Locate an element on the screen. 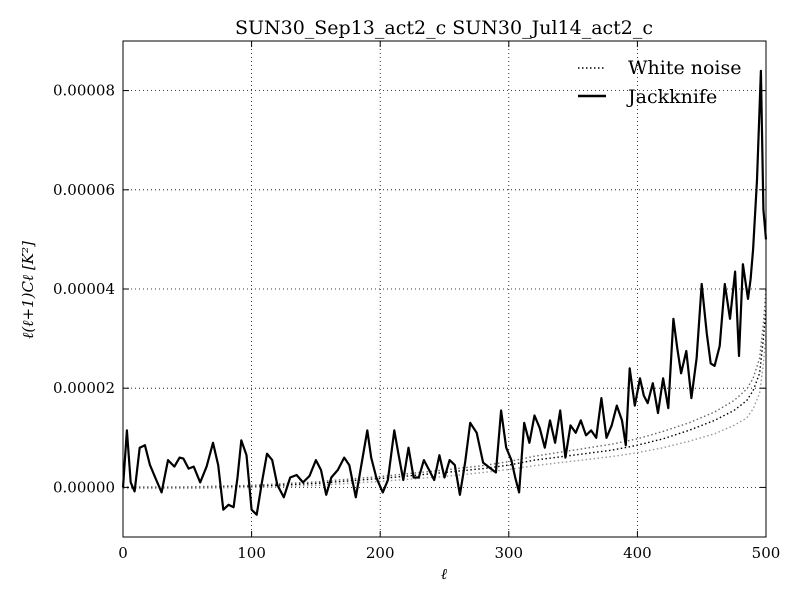 Image resolution: width=800 pixels, height=600 pixels. y-tick-label: 0.00004 is located at coordinates (84, 289).